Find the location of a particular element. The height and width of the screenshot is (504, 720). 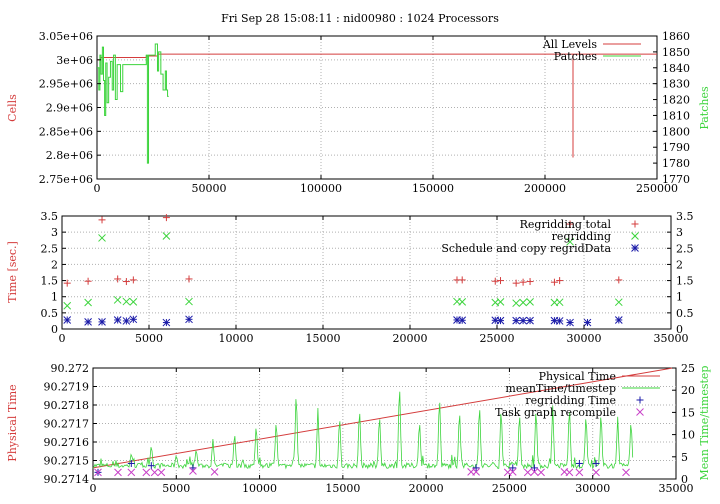

y2-tick-label: 10 is located at coordinates (688, 435).